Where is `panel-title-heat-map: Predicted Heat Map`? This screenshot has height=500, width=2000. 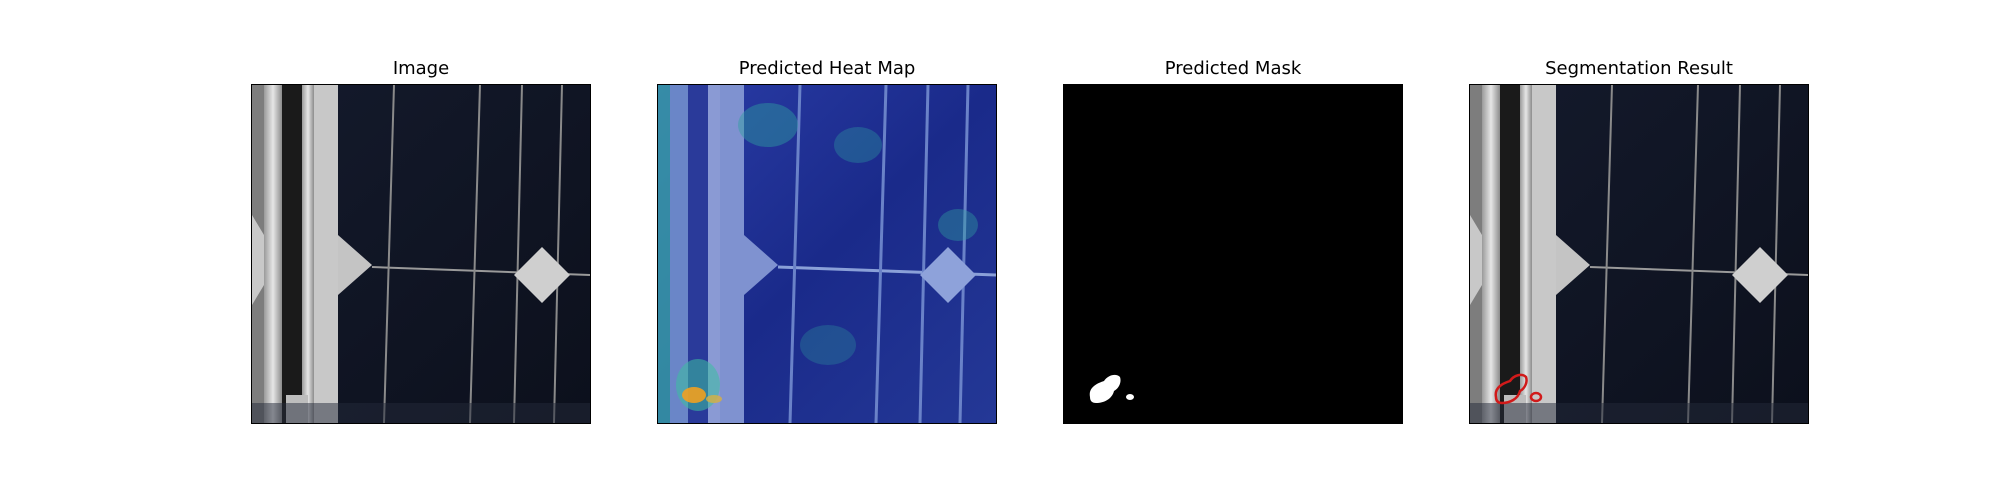 panel-title-heat-map: Predicted Heat Map is located at coordinates (827, 68).